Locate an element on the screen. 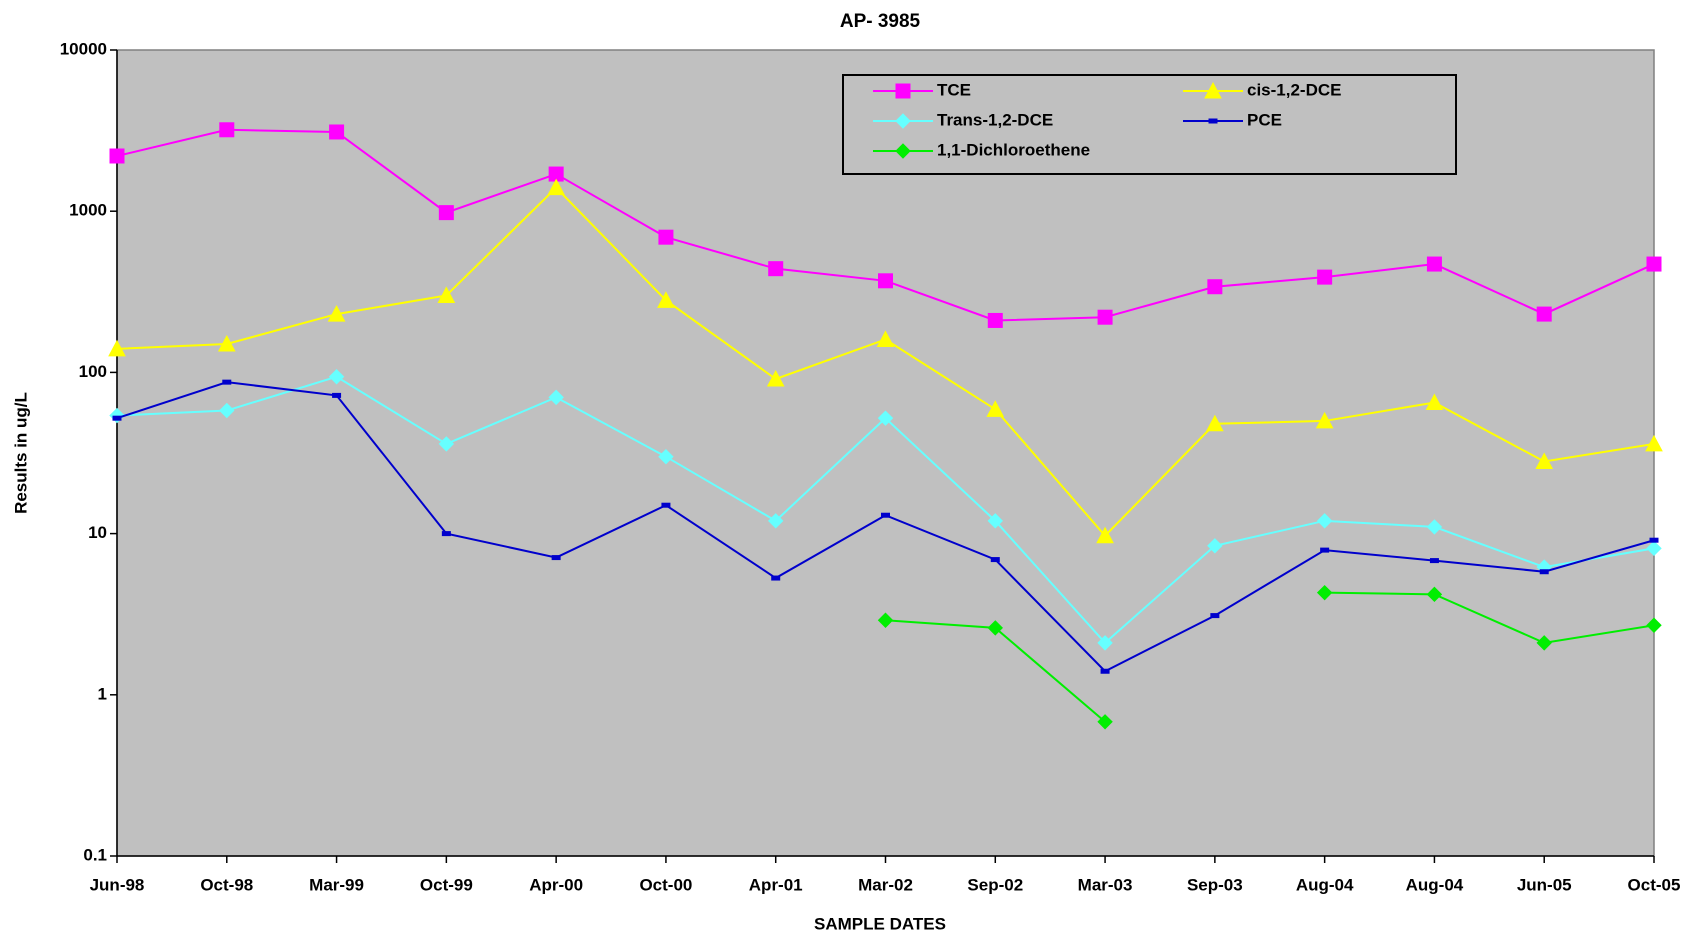 This screenshot has height=936, width=1692. x-tick-label: Oct-00 is located at coordinates (665, 884).